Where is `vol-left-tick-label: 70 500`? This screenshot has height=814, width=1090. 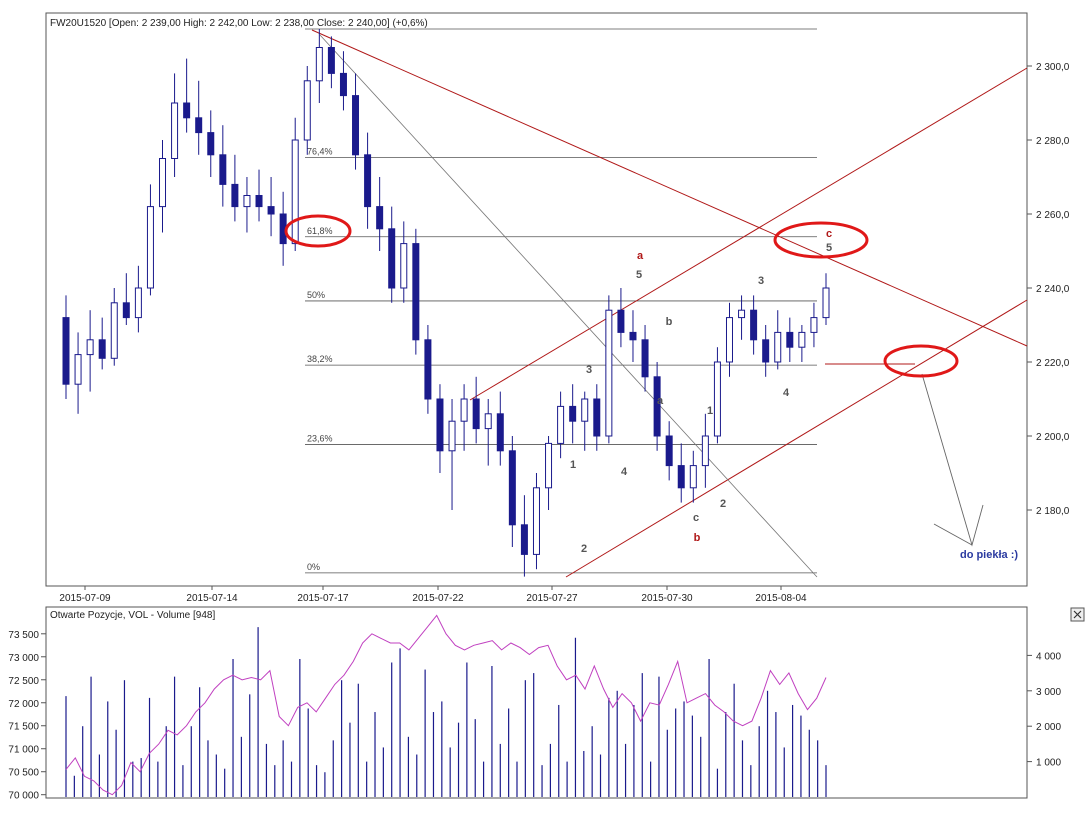
vol-left-tick-label: 70 500 is located at coordinates (23, 773).